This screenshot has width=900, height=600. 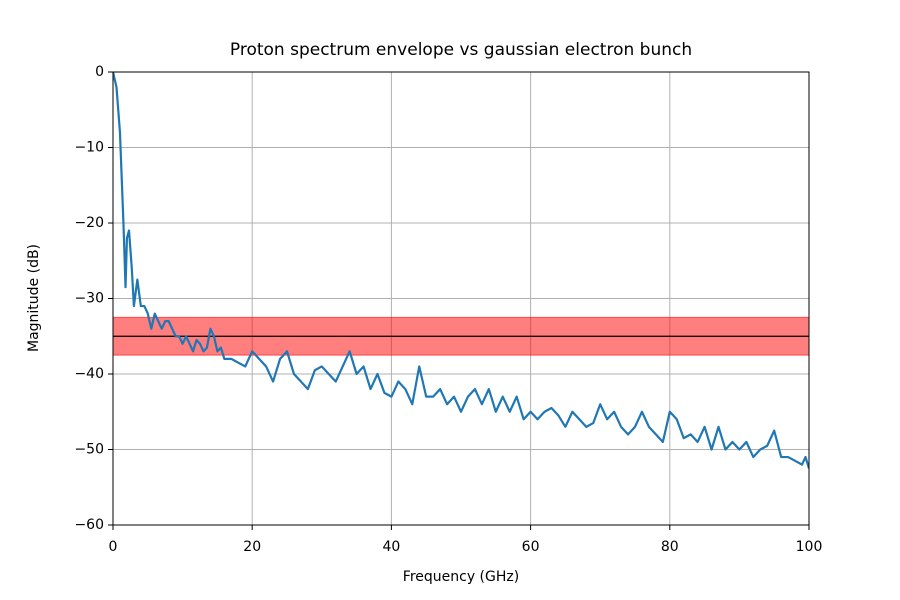 I want to click on y-tick-label: −20, so click(x=89, y=223).